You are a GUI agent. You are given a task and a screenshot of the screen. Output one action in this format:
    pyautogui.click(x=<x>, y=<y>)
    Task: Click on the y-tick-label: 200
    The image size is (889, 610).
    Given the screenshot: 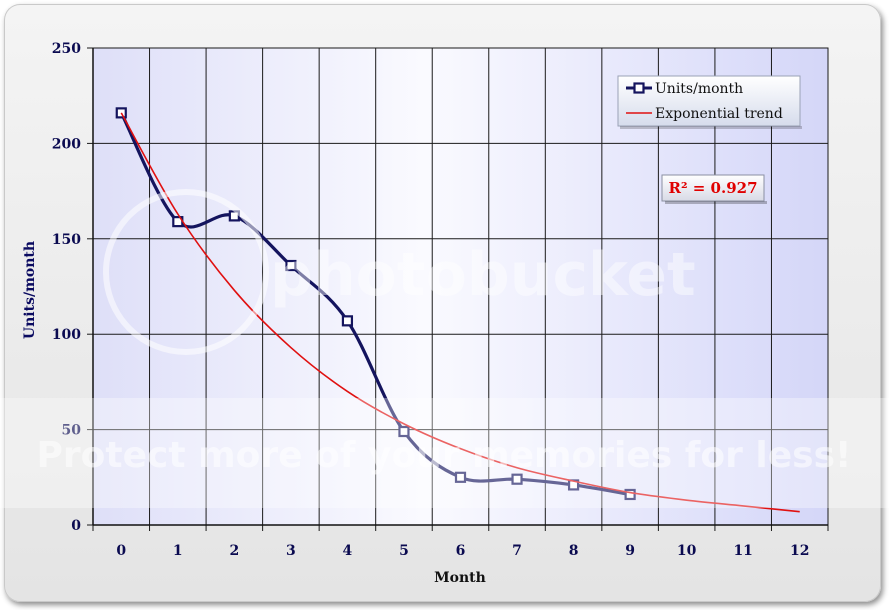 What is the action you would take?
    pyautogui.click(x=66, y=144)
    